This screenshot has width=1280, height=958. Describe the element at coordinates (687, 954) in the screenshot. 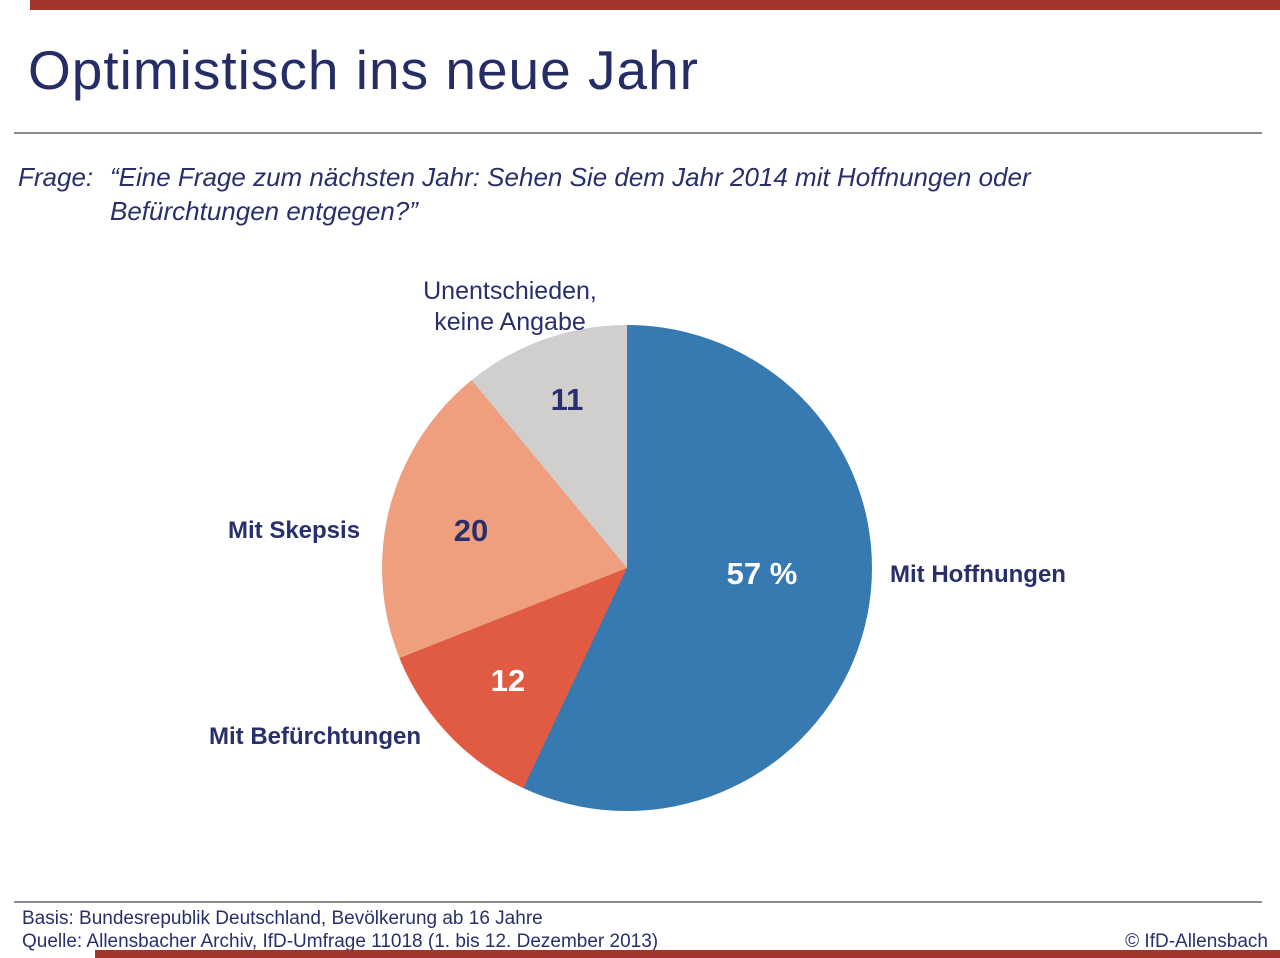

I see `bottom-accent-bar` at that location.